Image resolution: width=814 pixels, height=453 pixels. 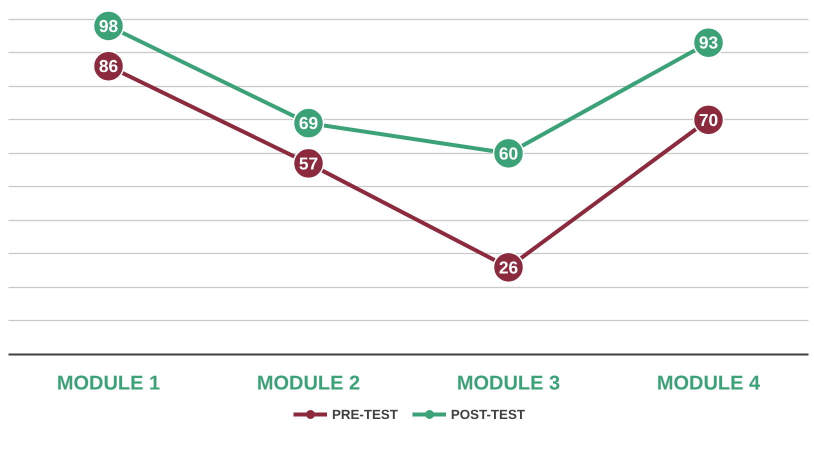 What do you see at coordinates (308, 123) in the screenshot?
I see `data-label: 69` at bounding box center [308, 123].